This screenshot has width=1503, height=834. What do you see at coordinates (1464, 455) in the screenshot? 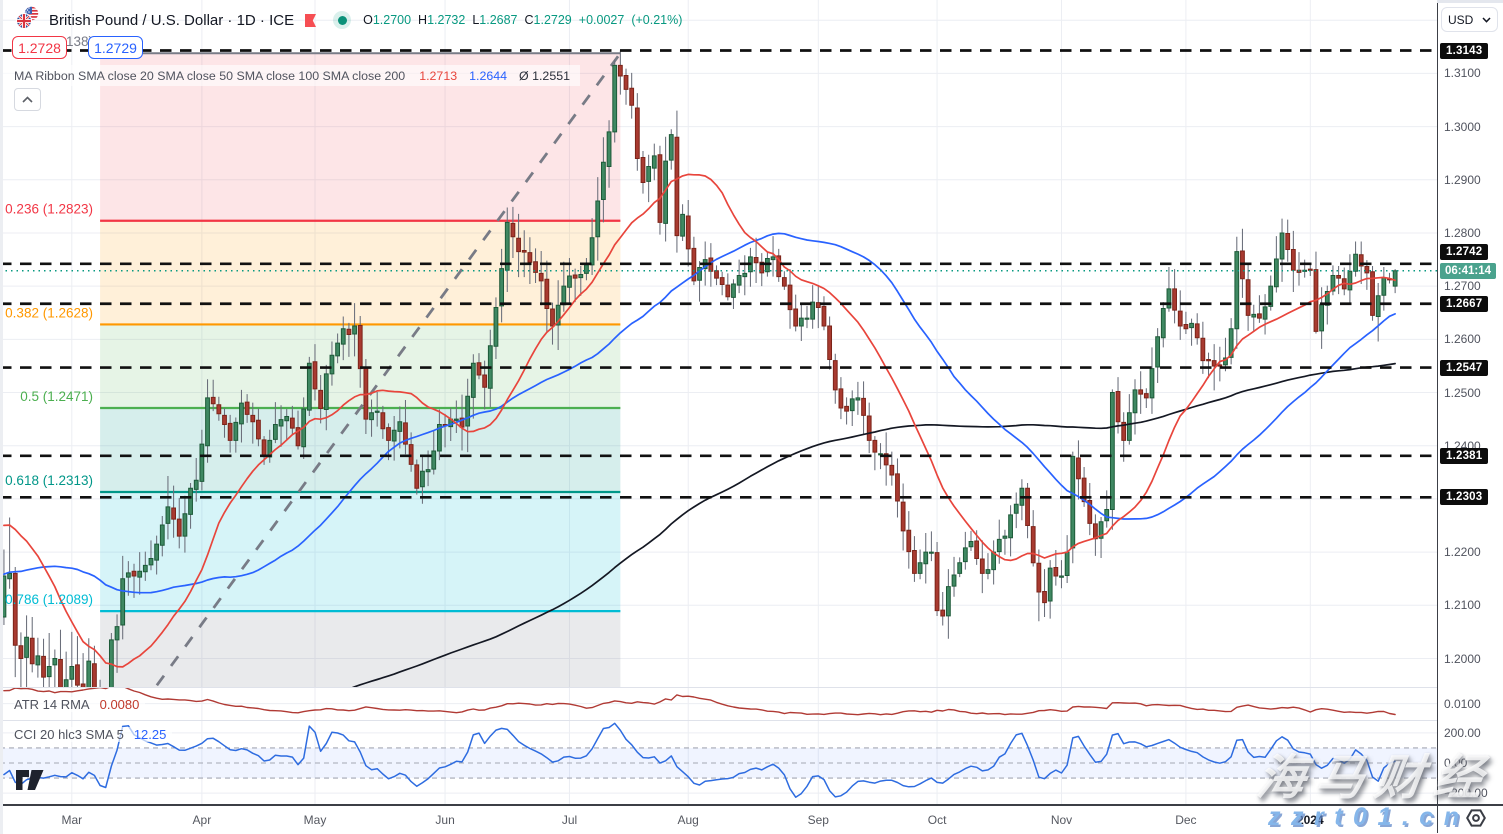
I see `price-line-label: 1.2381` at bounding box center [1464, 455].